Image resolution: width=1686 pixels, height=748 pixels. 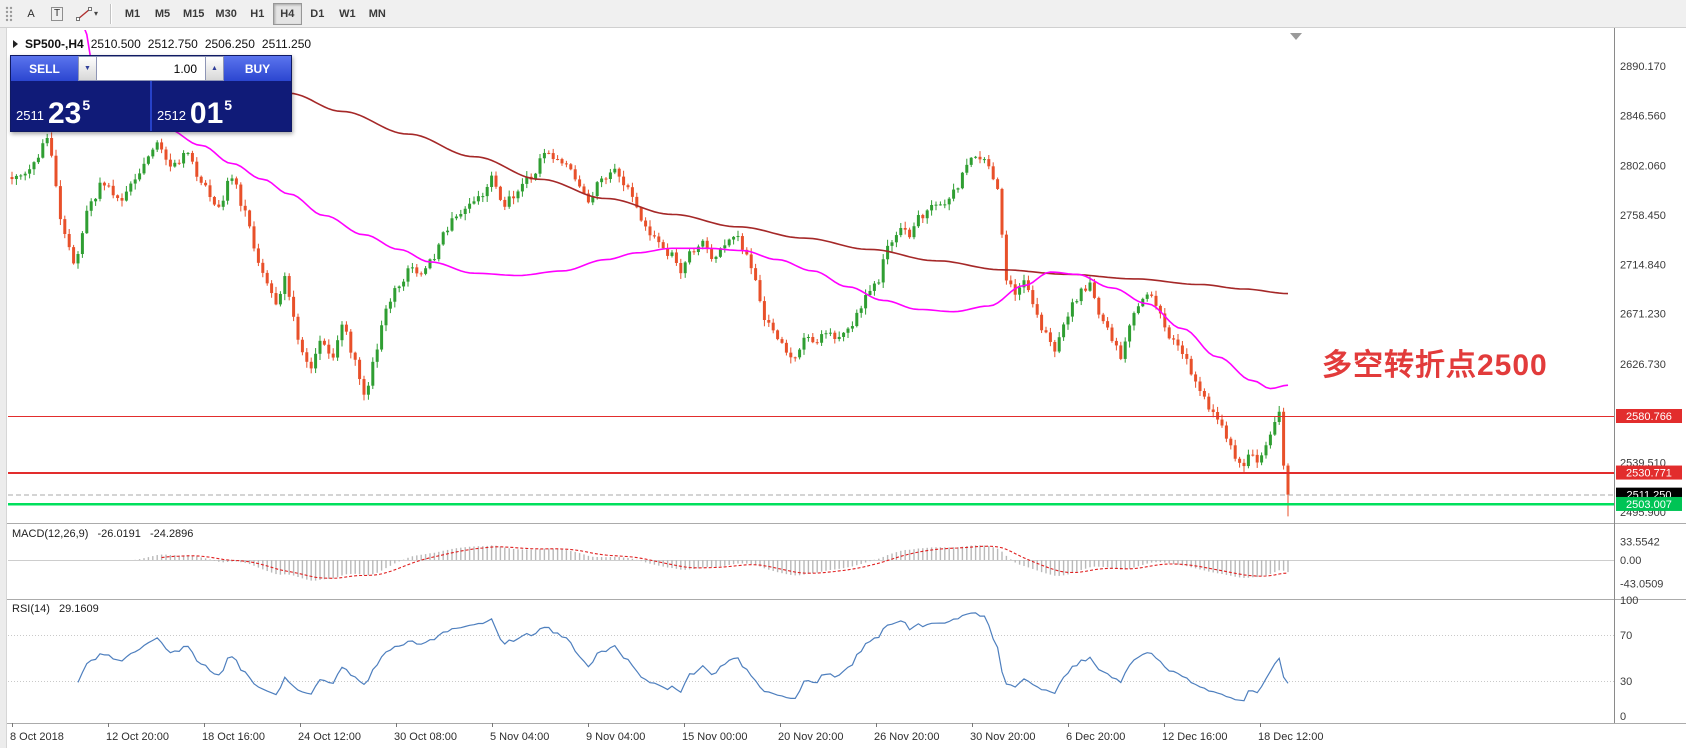 What do you see at coordinates (1643, 365) in the screenshot?
I see `svg-text: 2626.730` at bounding box center [1643, 365].